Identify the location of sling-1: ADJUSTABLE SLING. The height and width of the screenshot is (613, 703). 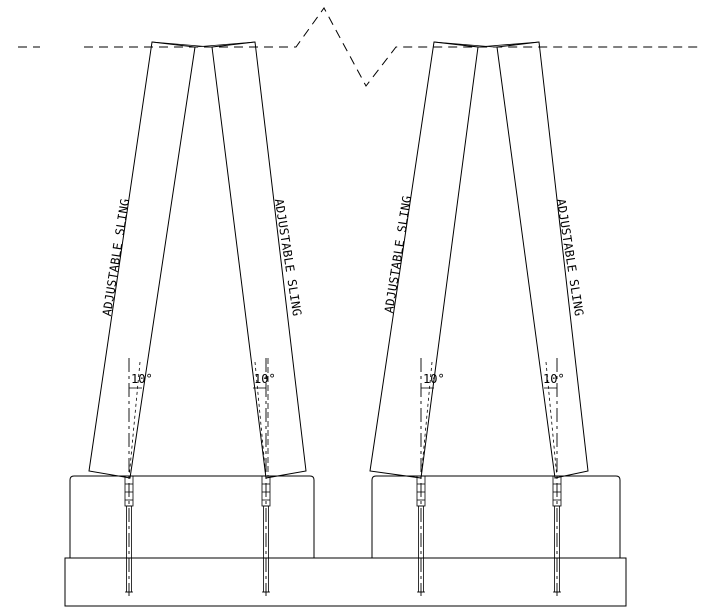
(150, 260).